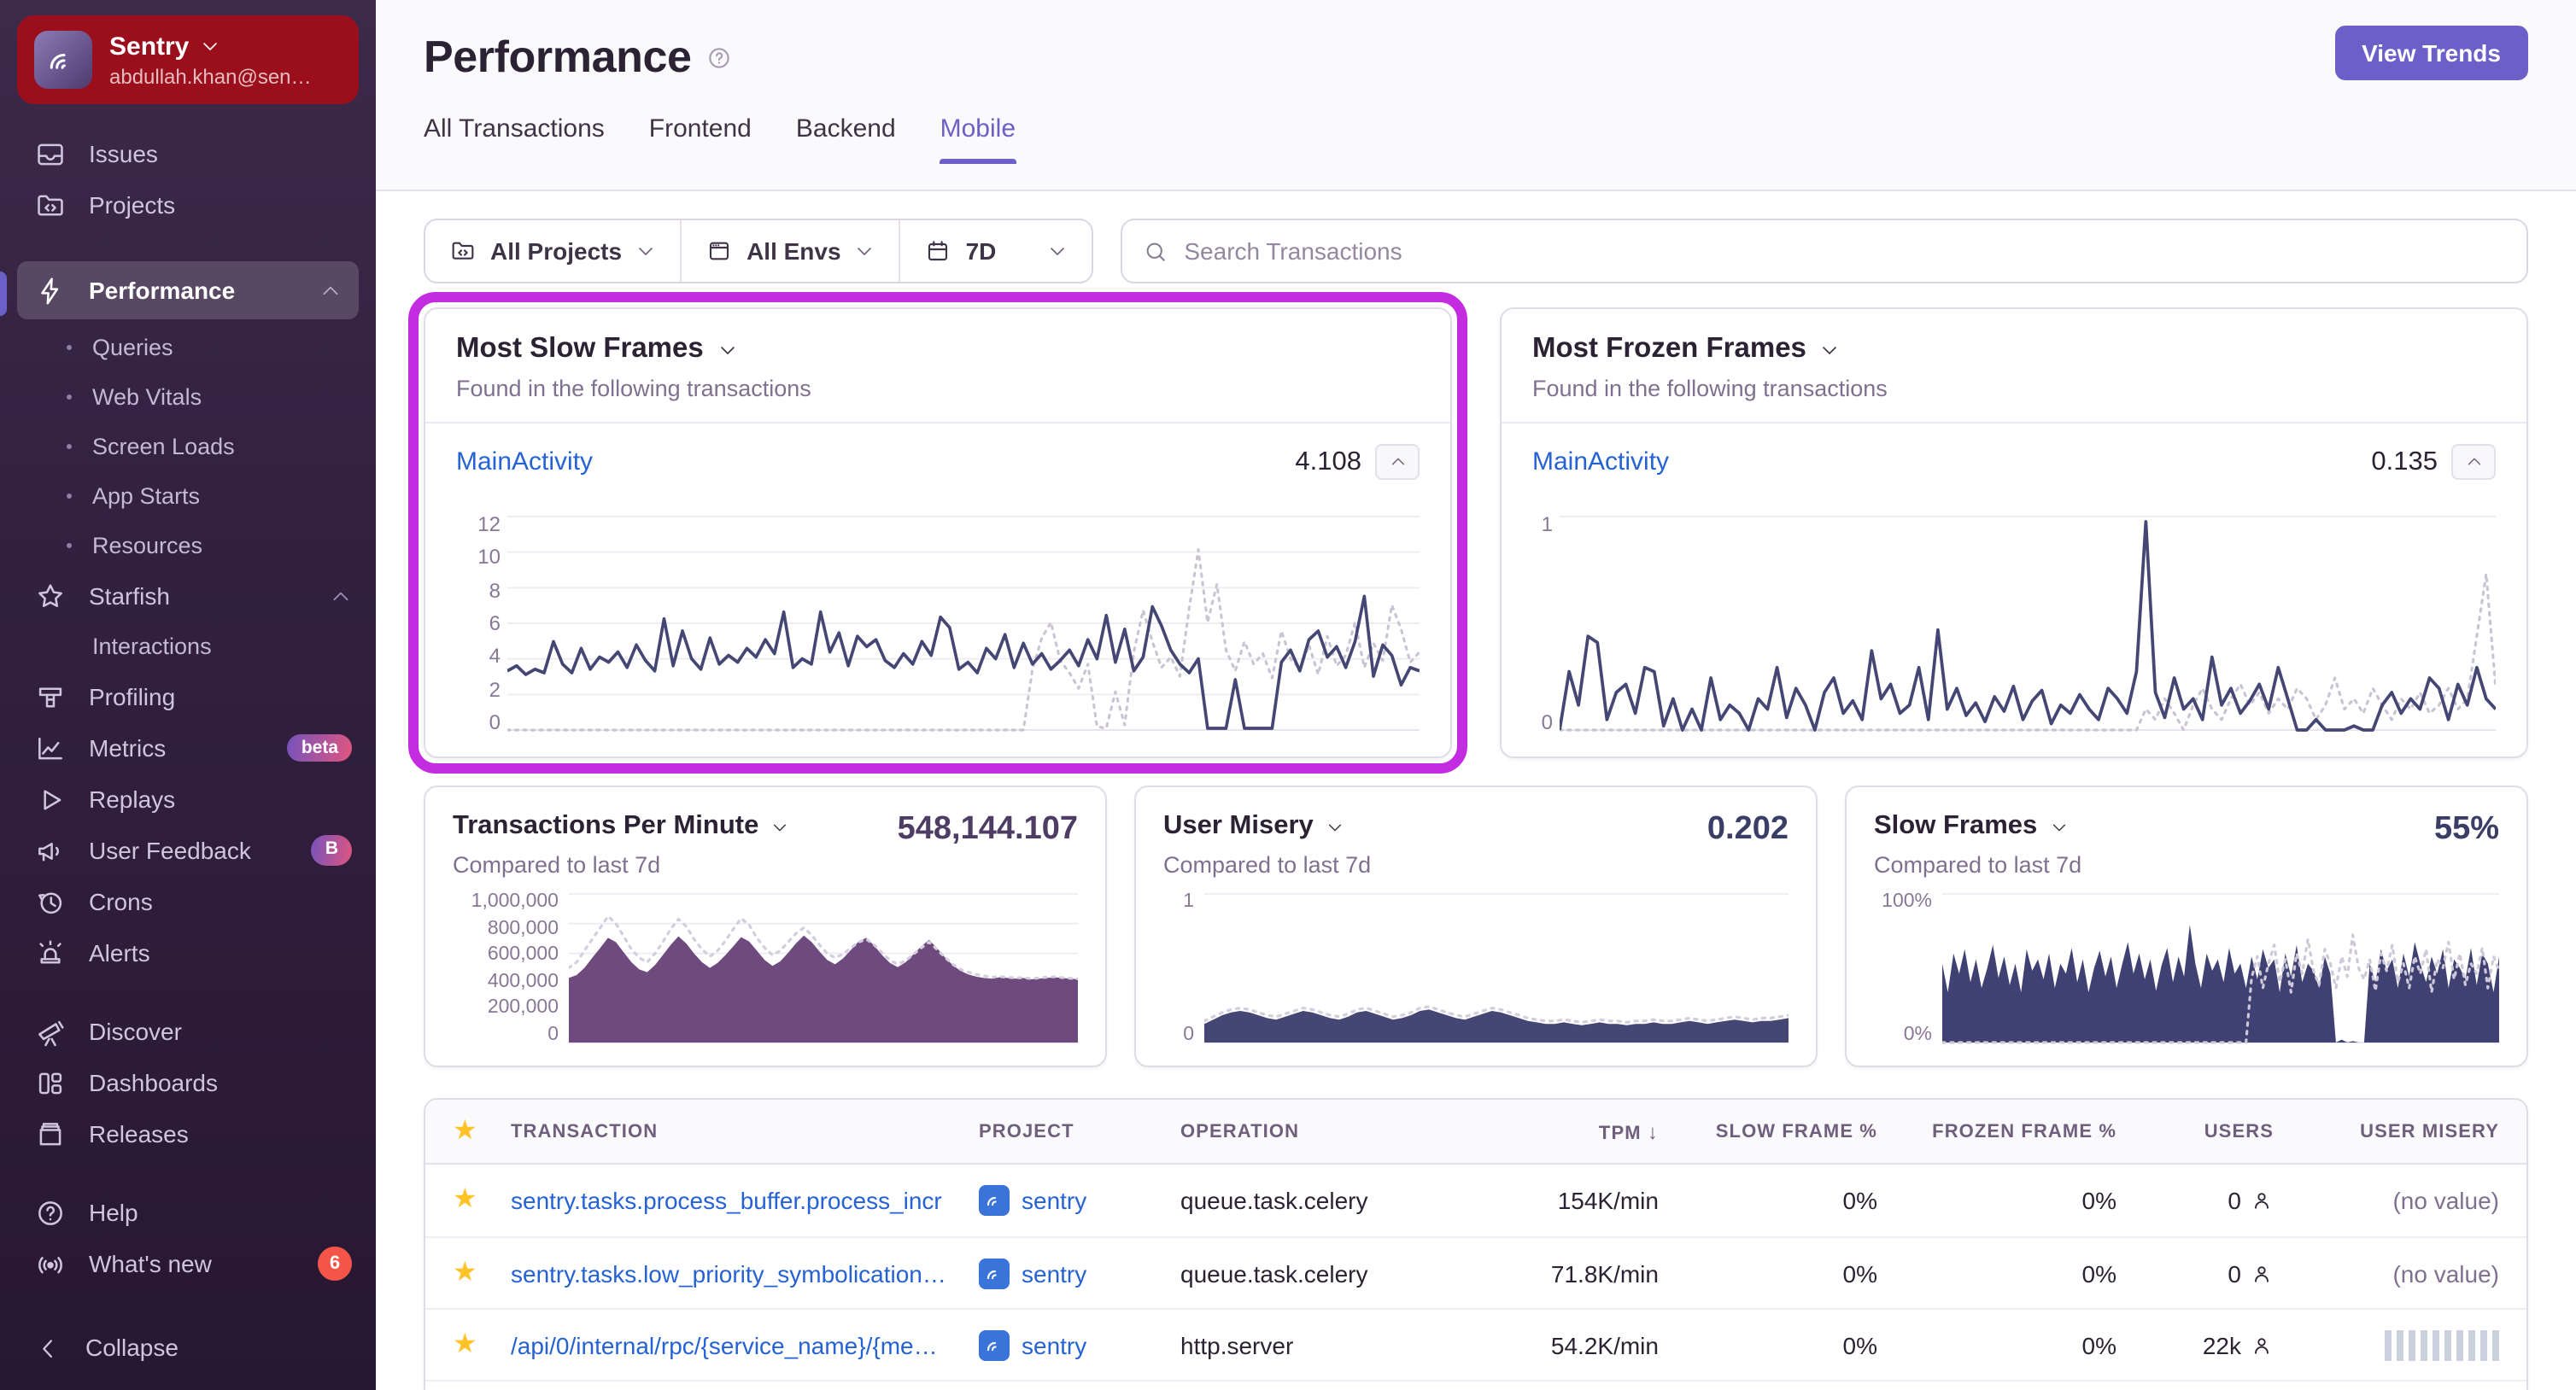 This screenshot has width=2576, height=1390. Describe the element at coordinates (1845, 251) in the screenshot. I see `search-input` at that location.